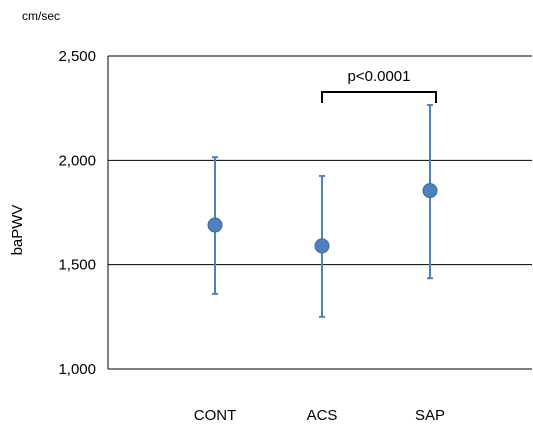 The height and width of the screenshot is (425, 533). Describe the element at coordinates (17, 230) in the screenshot. I see `y-axis-title: baPWV` at that location.